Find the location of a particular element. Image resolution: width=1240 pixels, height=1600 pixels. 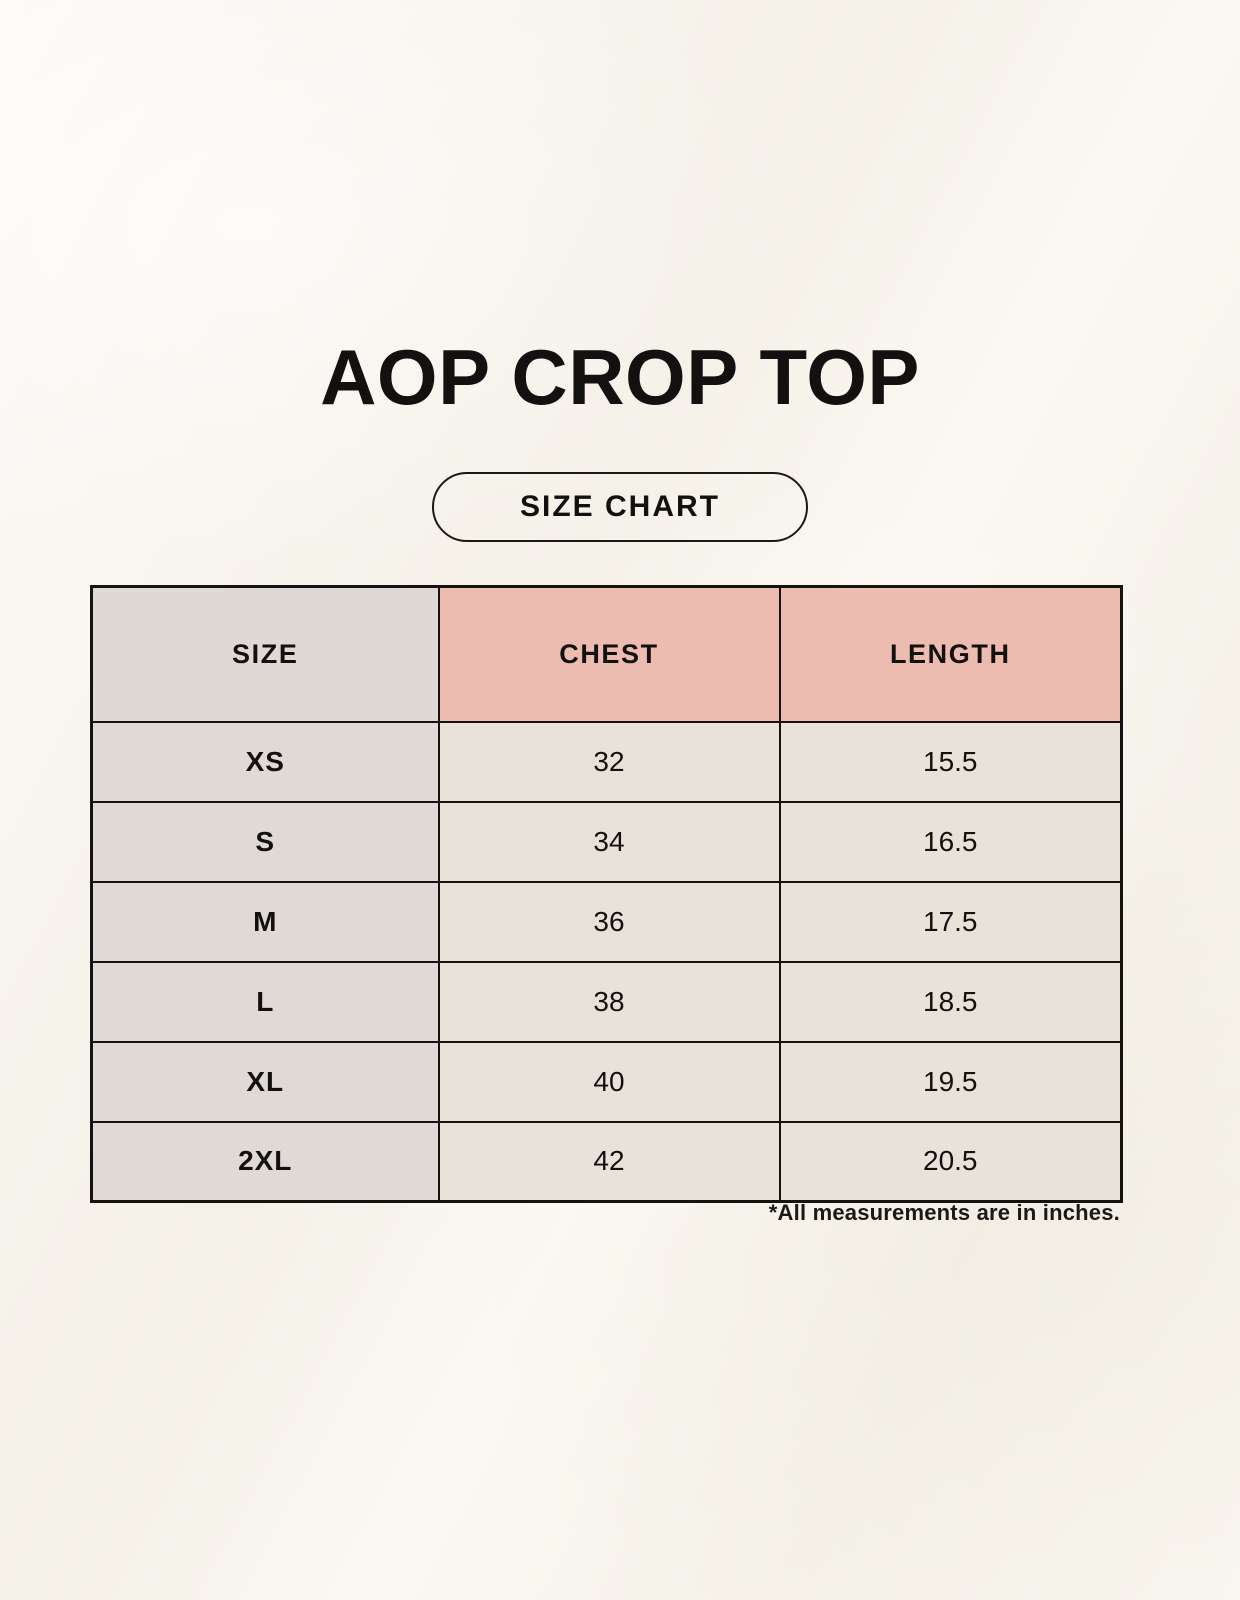

column-header-size: SIZE is located at coordinates (265, 654).